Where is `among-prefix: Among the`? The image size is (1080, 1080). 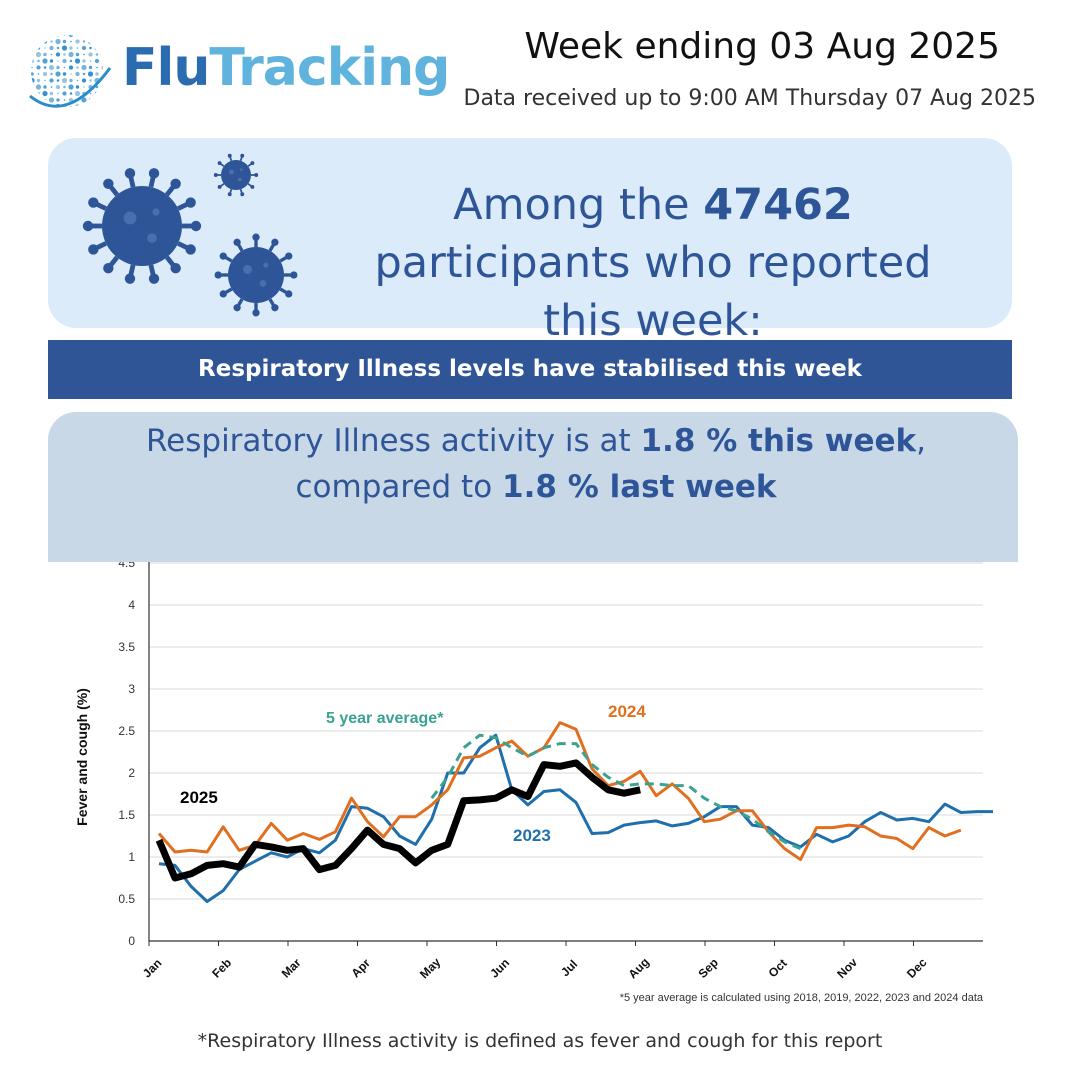
among-prefix: Among the is located at coordinates (578, 205).